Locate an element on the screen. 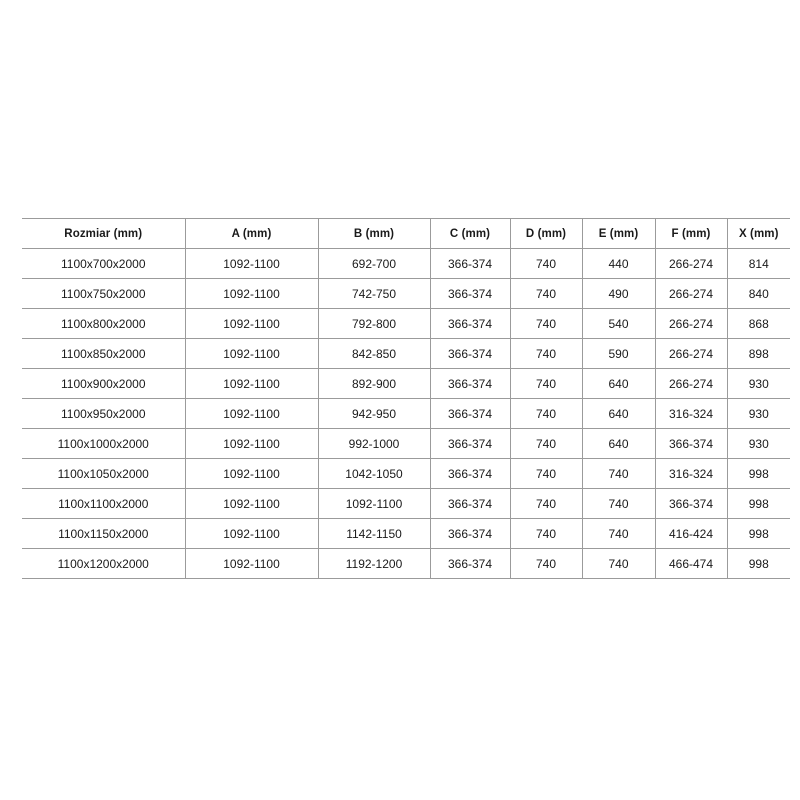  column-header-e: E (mm) is located at coordinates (618, 233).